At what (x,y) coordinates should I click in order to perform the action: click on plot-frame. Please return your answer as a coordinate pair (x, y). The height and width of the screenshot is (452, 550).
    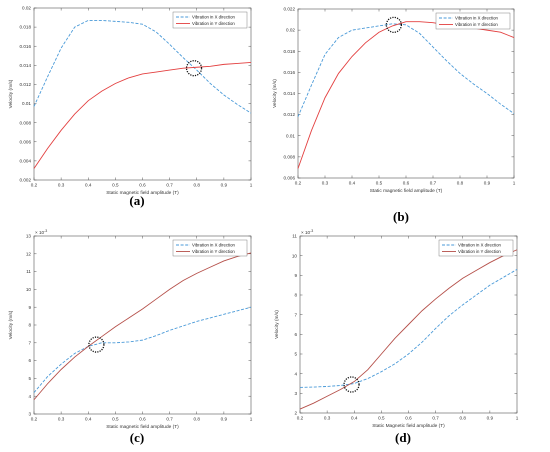
    Looking at the image, I should click on (406, 93).